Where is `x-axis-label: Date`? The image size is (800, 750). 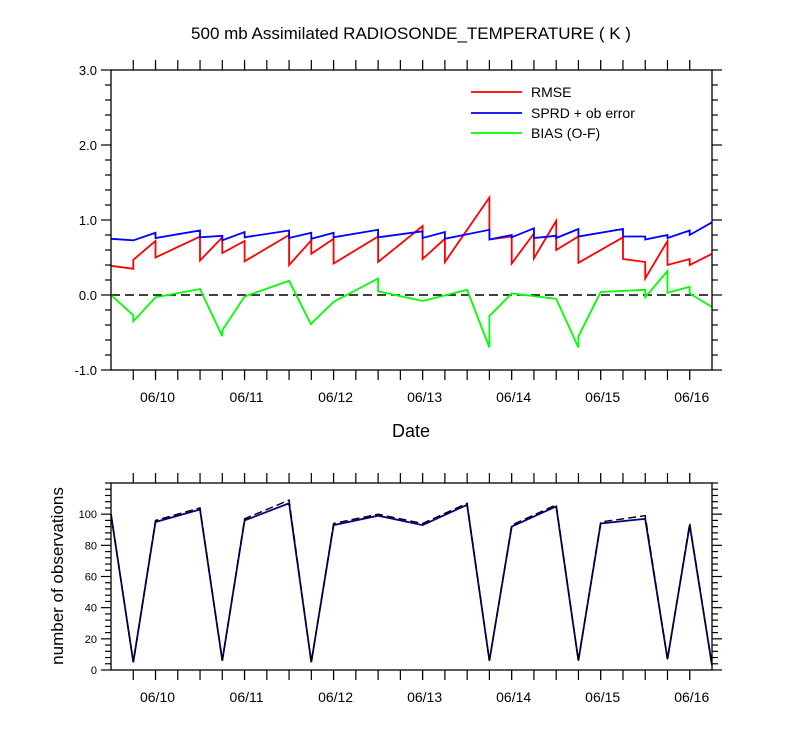
x-axis-label: Date is located at coordinates (411, 431).